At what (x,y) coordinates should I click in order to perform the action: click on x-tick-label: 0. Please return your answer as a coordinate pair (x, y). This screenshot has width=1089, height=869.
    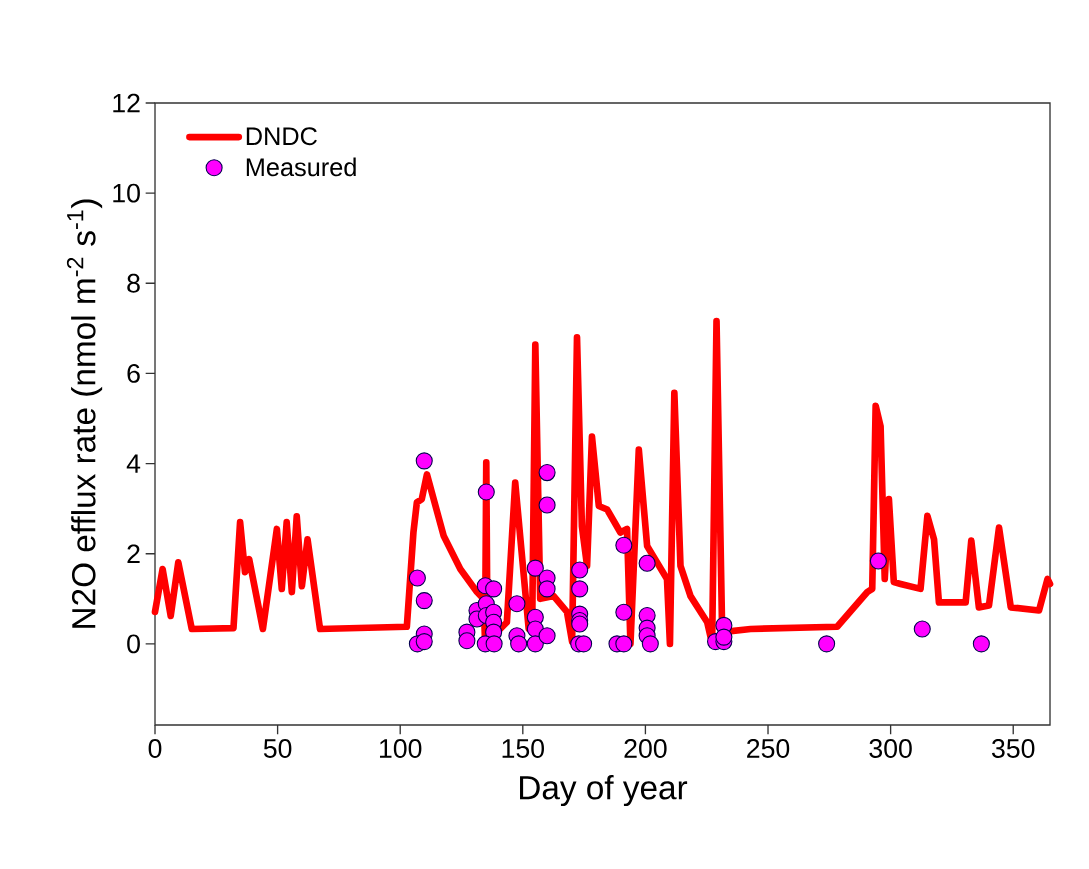
    Looking at the image, I should click on (155, 748).